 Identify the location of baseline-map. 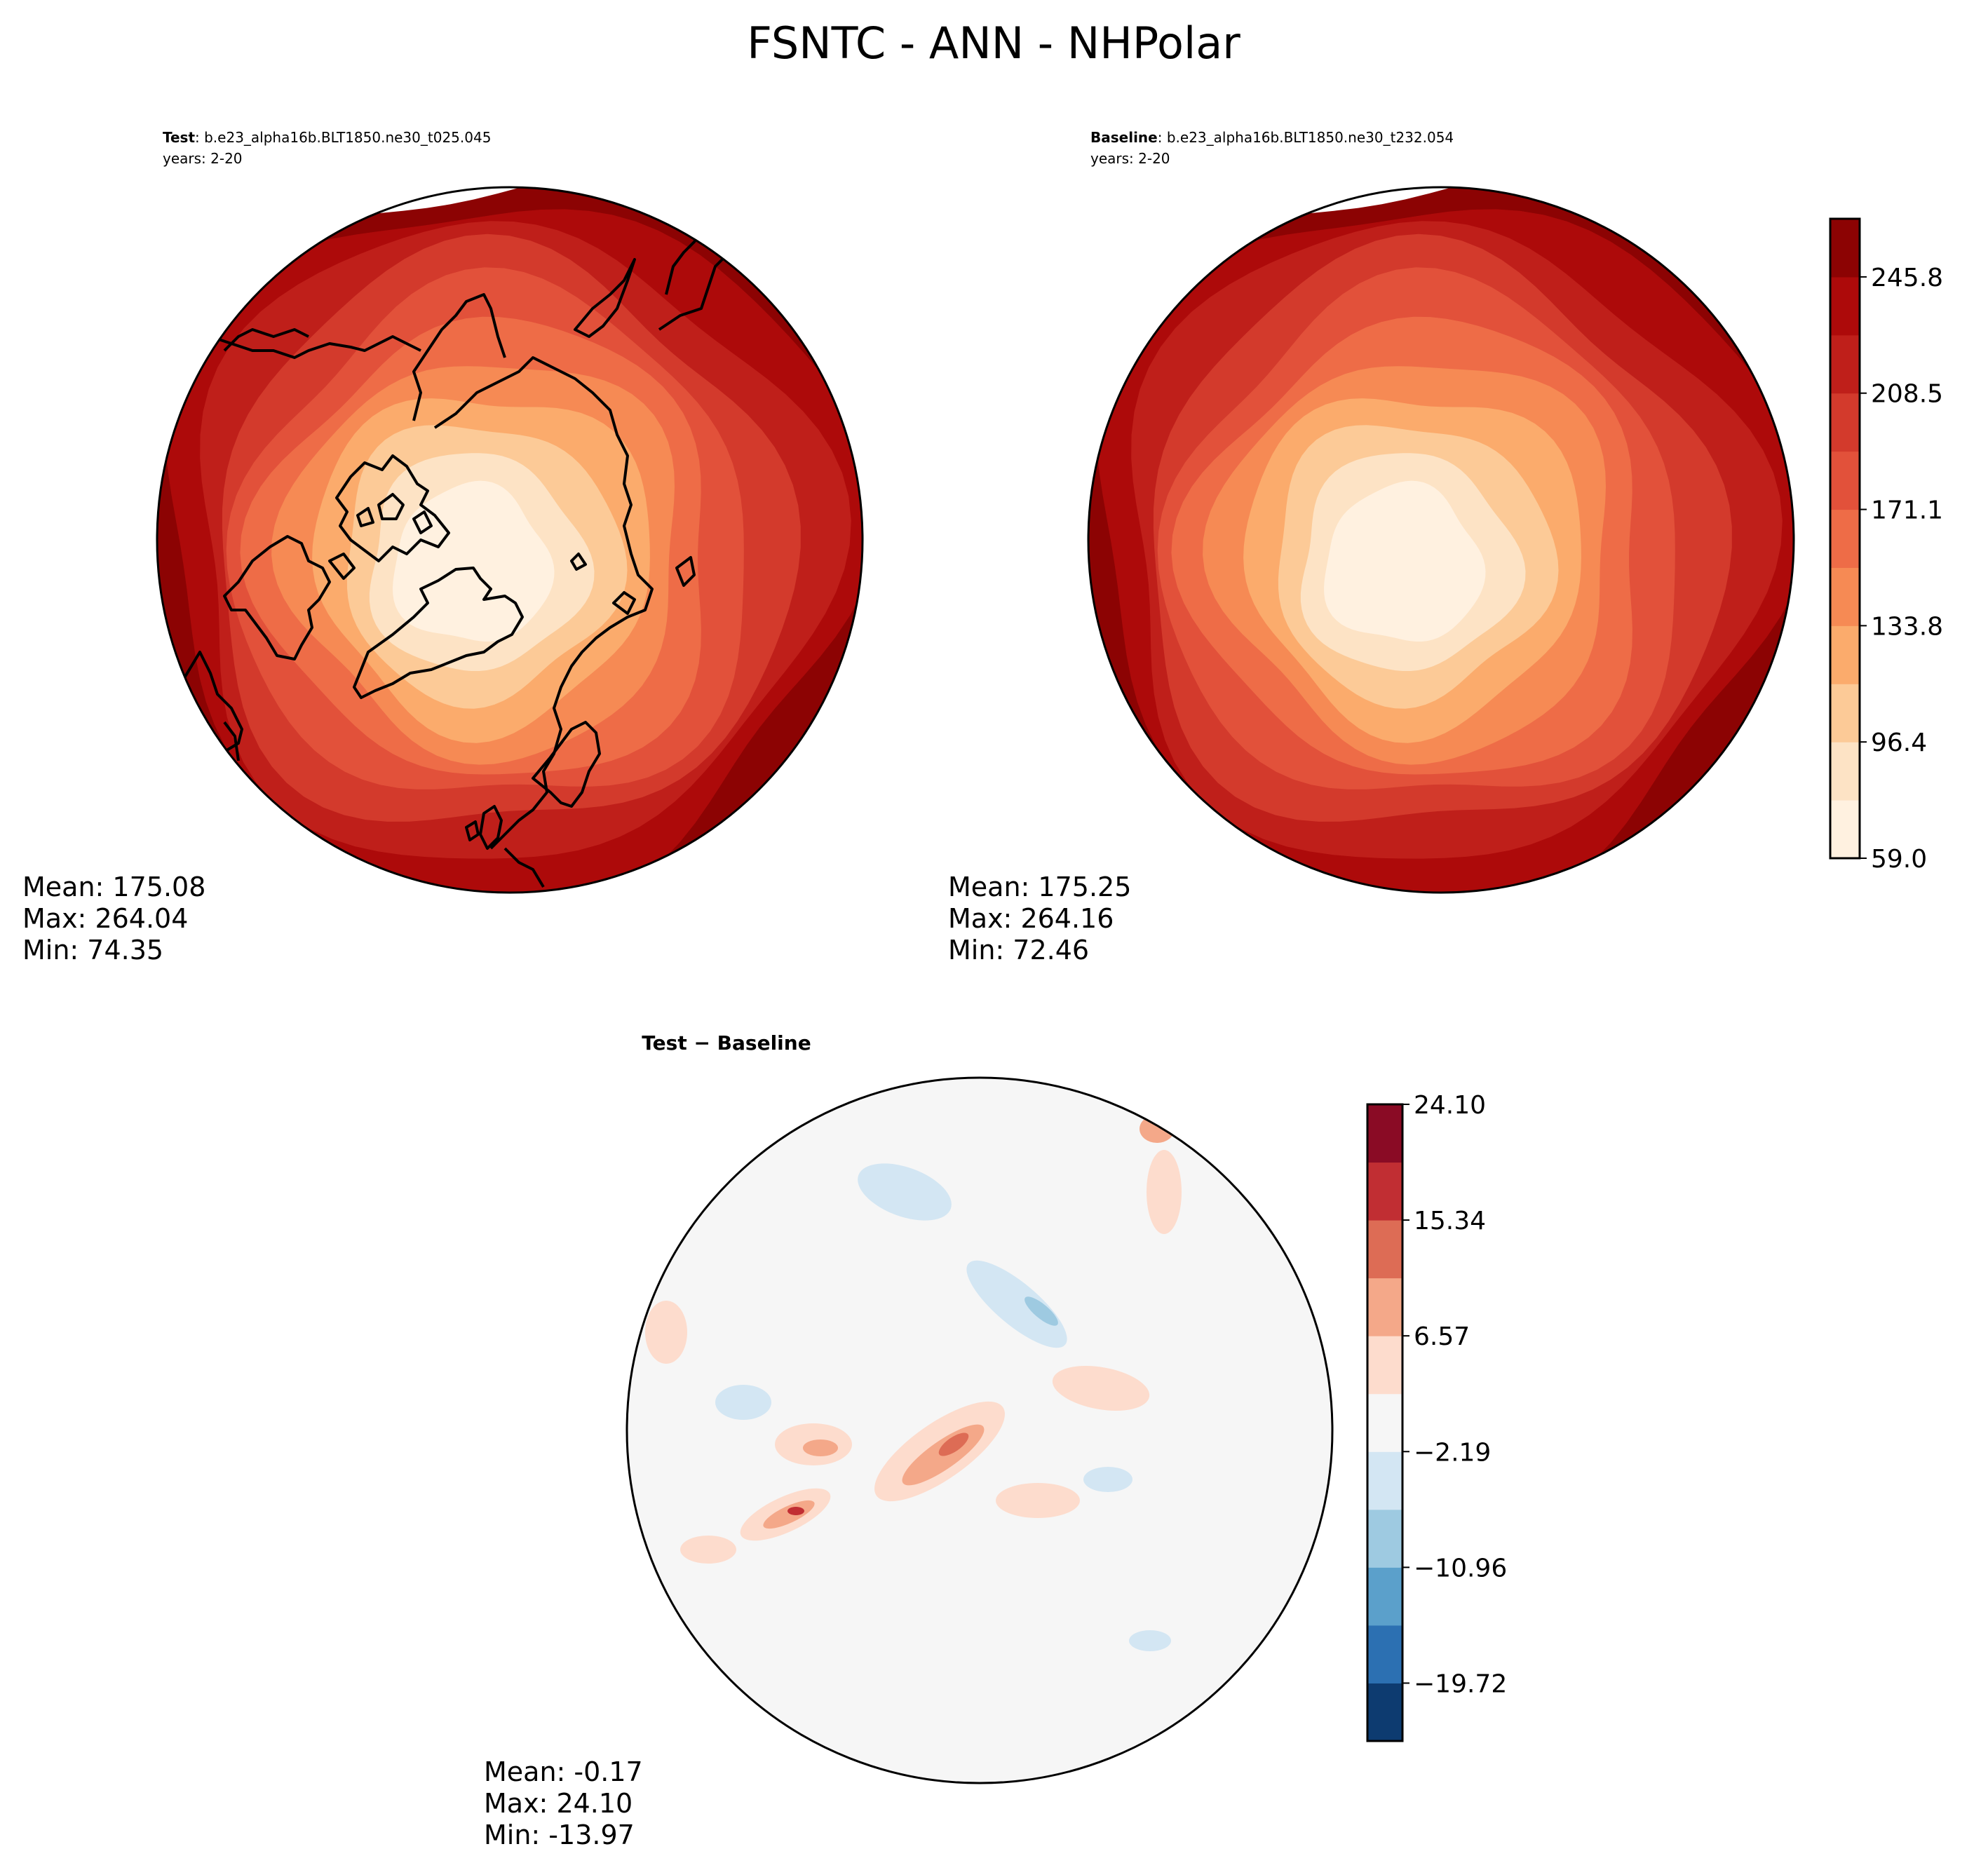
(1441, 540).